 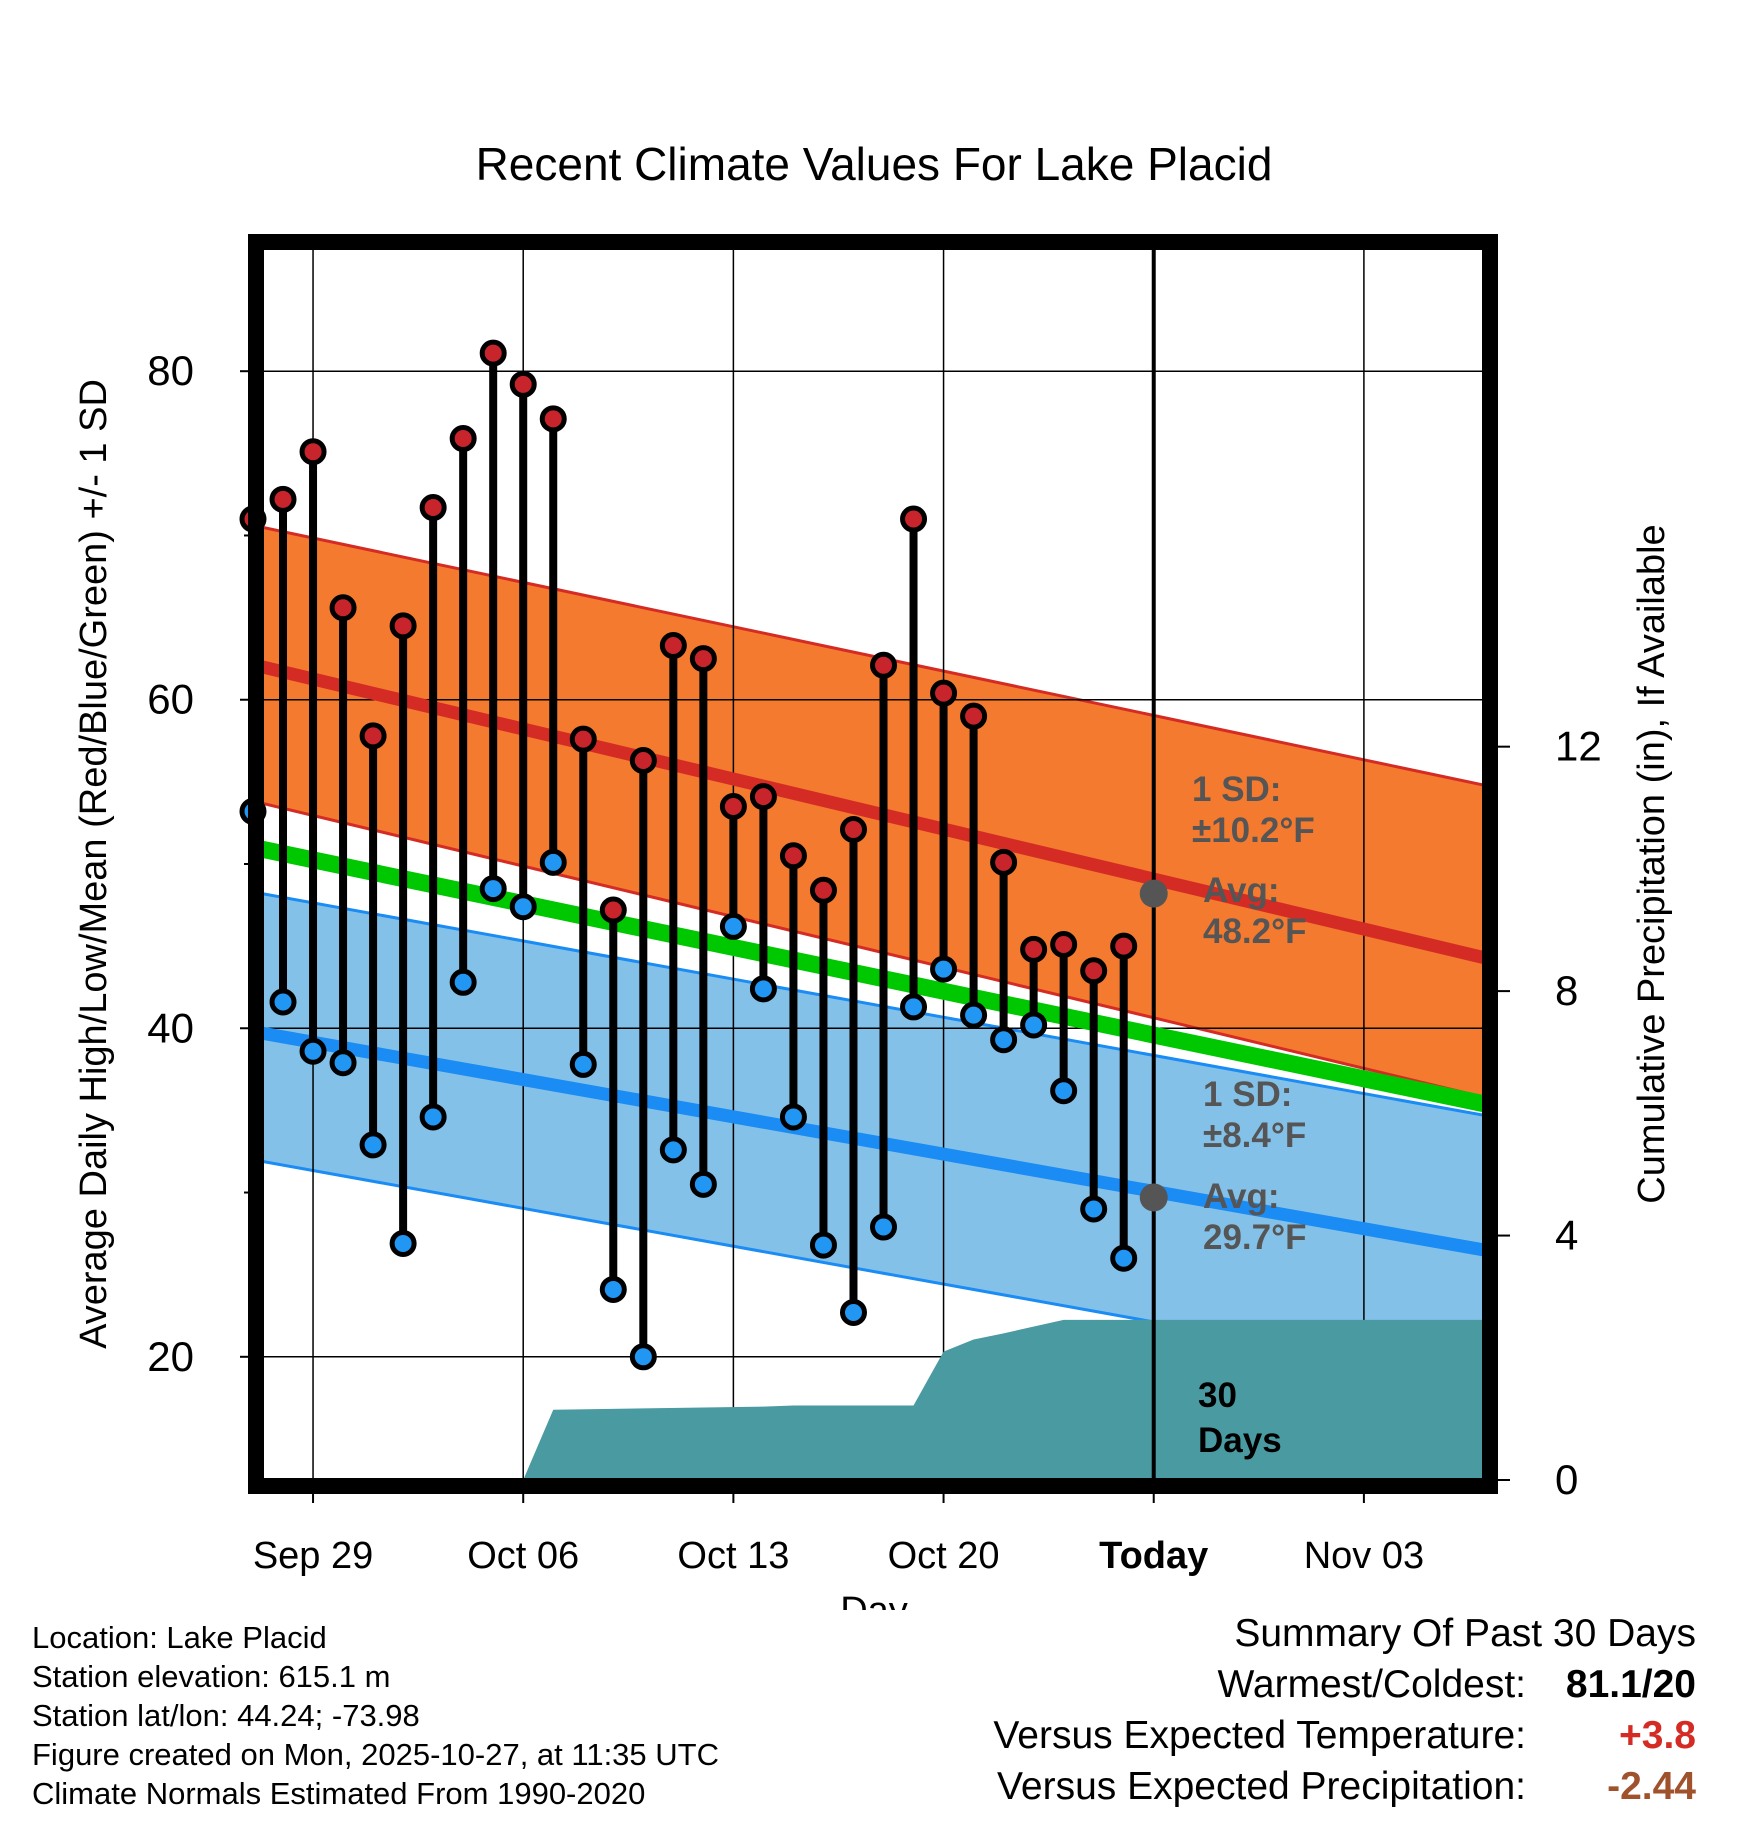 I want to click on high-avg-marker, so click(x=1153, y=893).